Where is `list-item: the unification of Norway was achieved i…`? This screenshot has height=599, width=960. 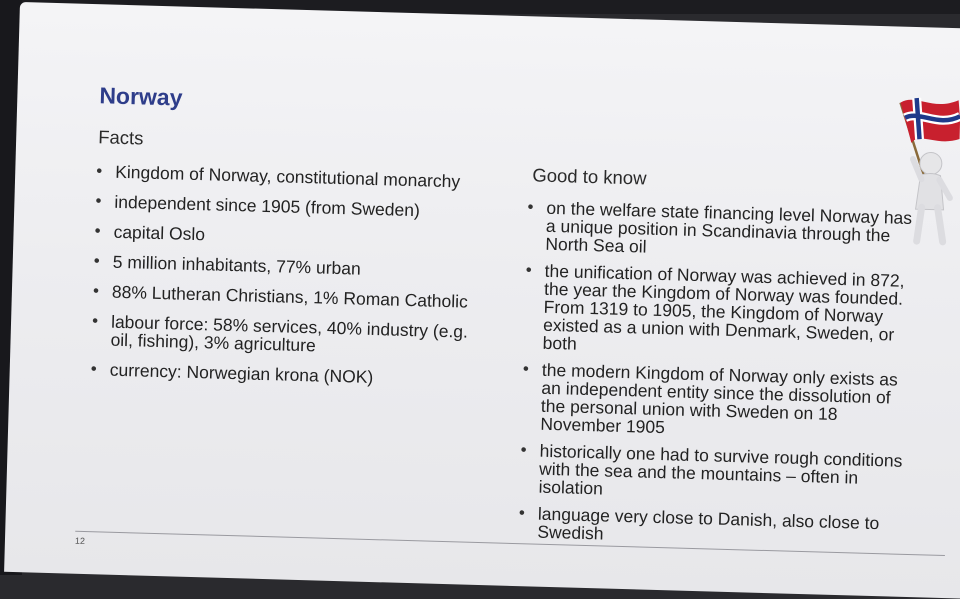
list-item: the unification of Norway was achieved i… is located at coordinates (720, 311).